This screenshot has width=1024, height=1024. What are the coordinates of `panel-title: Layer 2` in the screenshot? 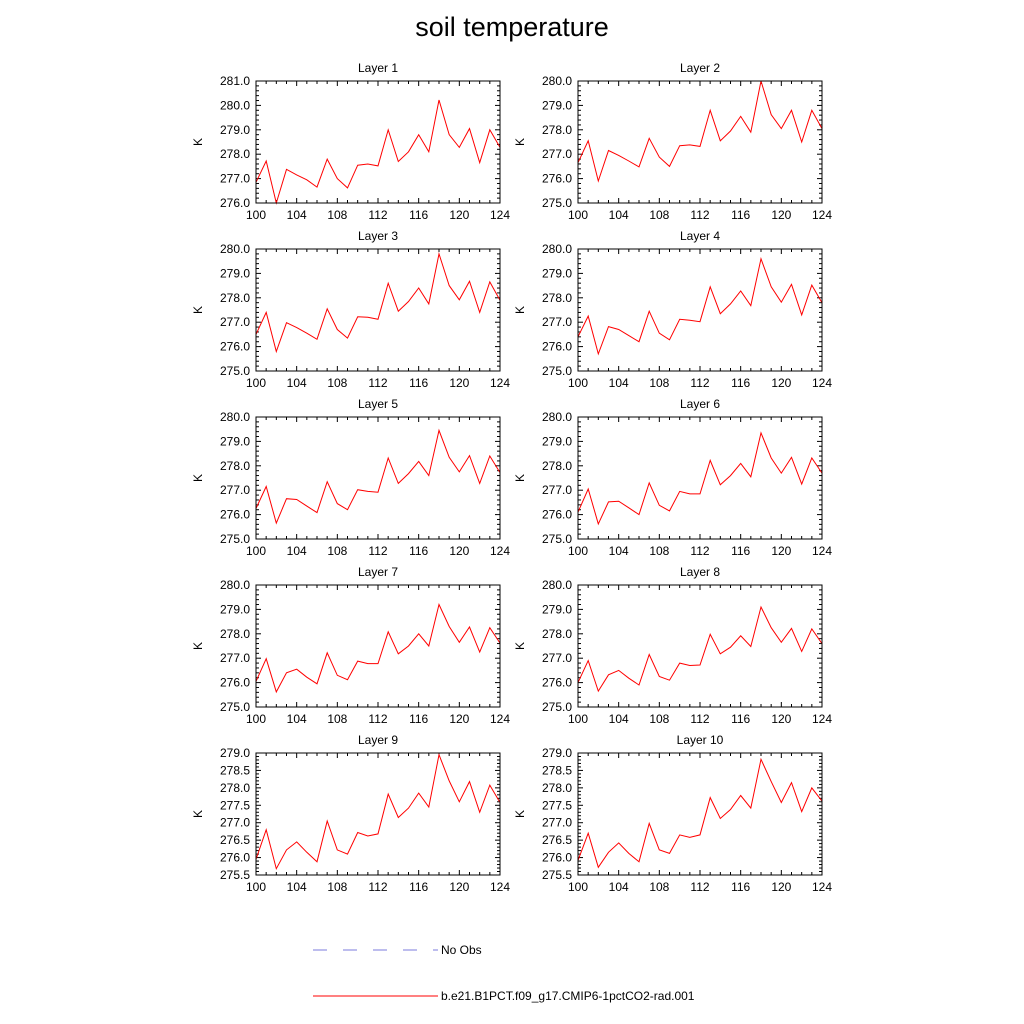 It's located at (700, 68).